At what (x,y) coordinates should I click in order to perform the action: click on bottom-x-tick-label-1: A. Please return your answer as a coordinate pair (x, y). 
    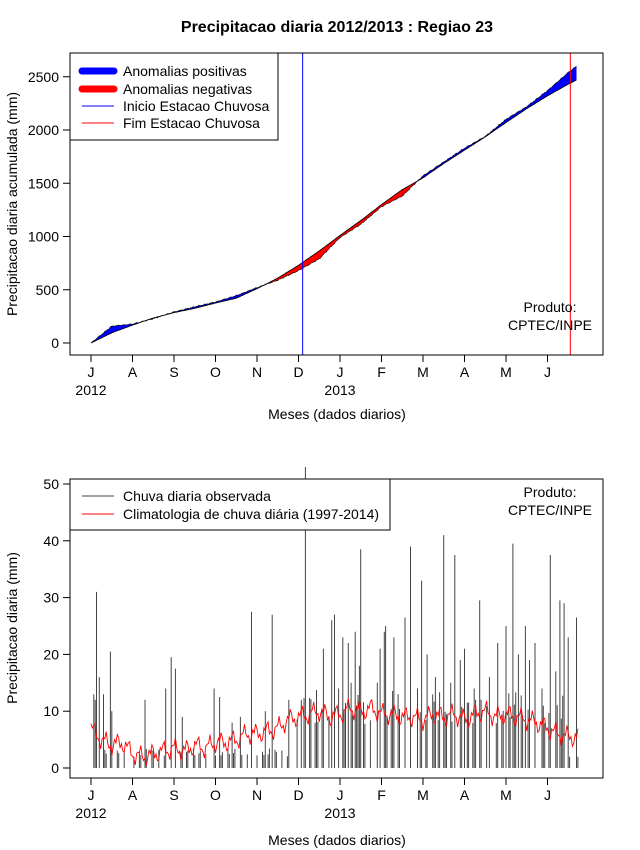
    Looking at the image, I should click on (133, 795).